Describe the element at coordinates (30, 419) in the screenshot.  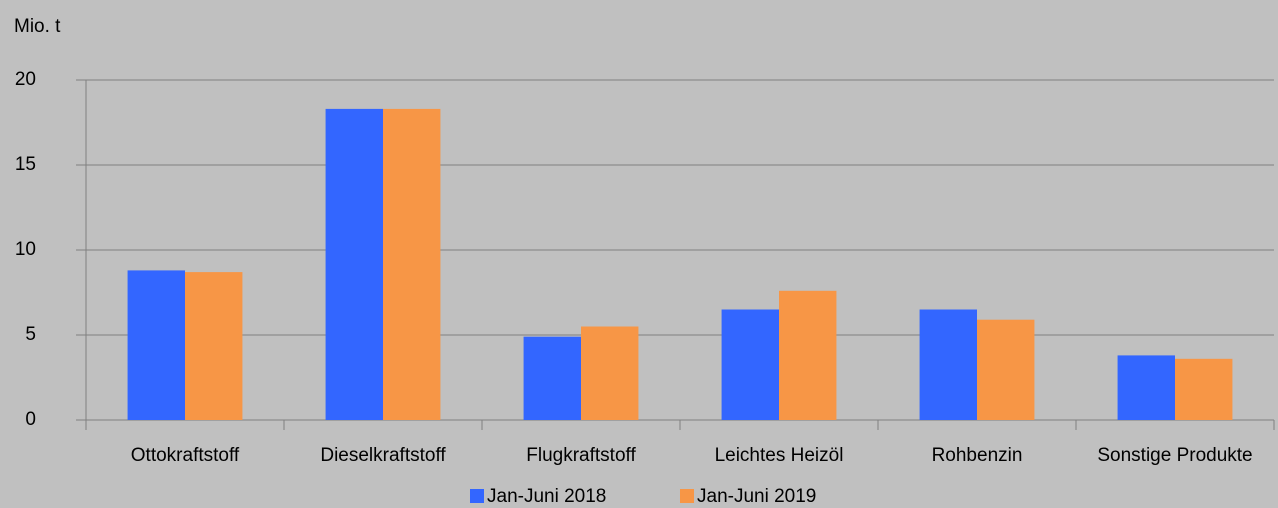
I see `y-tick-label: 0` at that location.